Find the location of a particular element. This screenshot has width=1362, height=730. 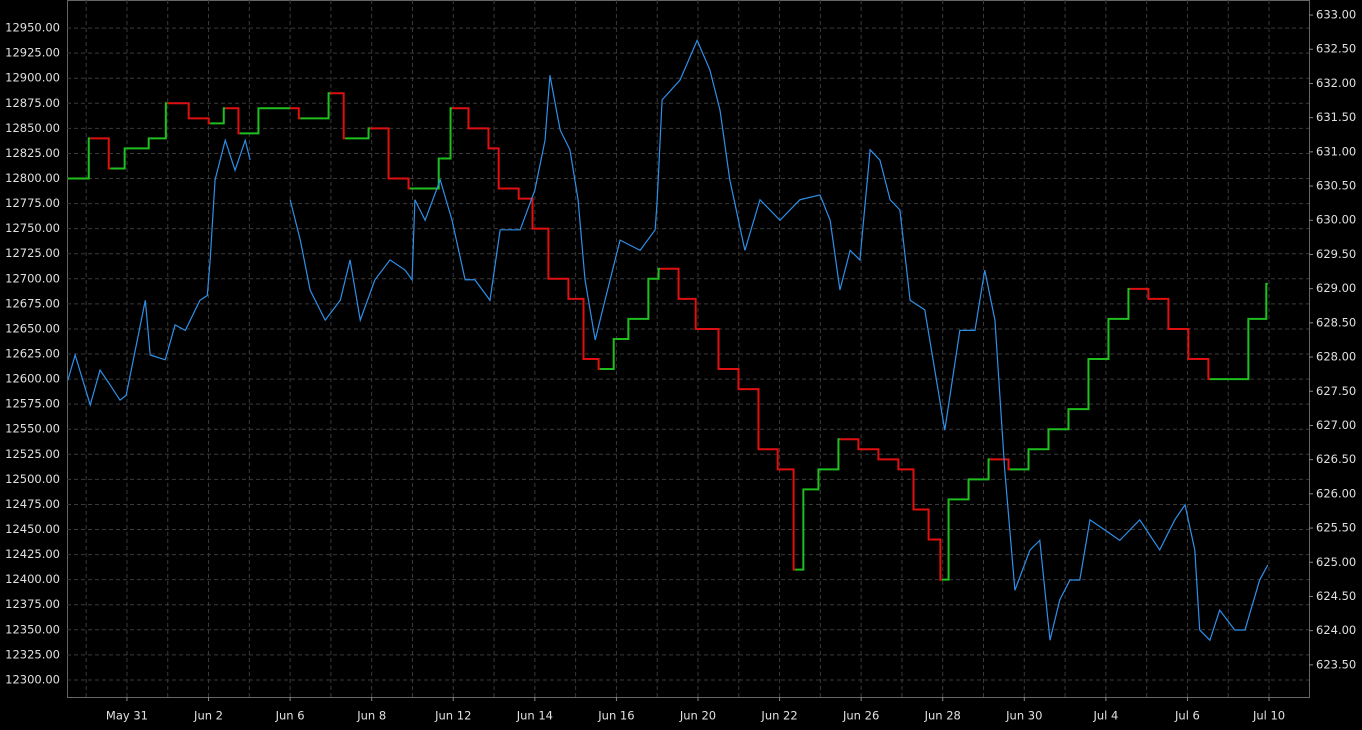

x-tick-label: Jun 12 is located at coordinates (452, 716).